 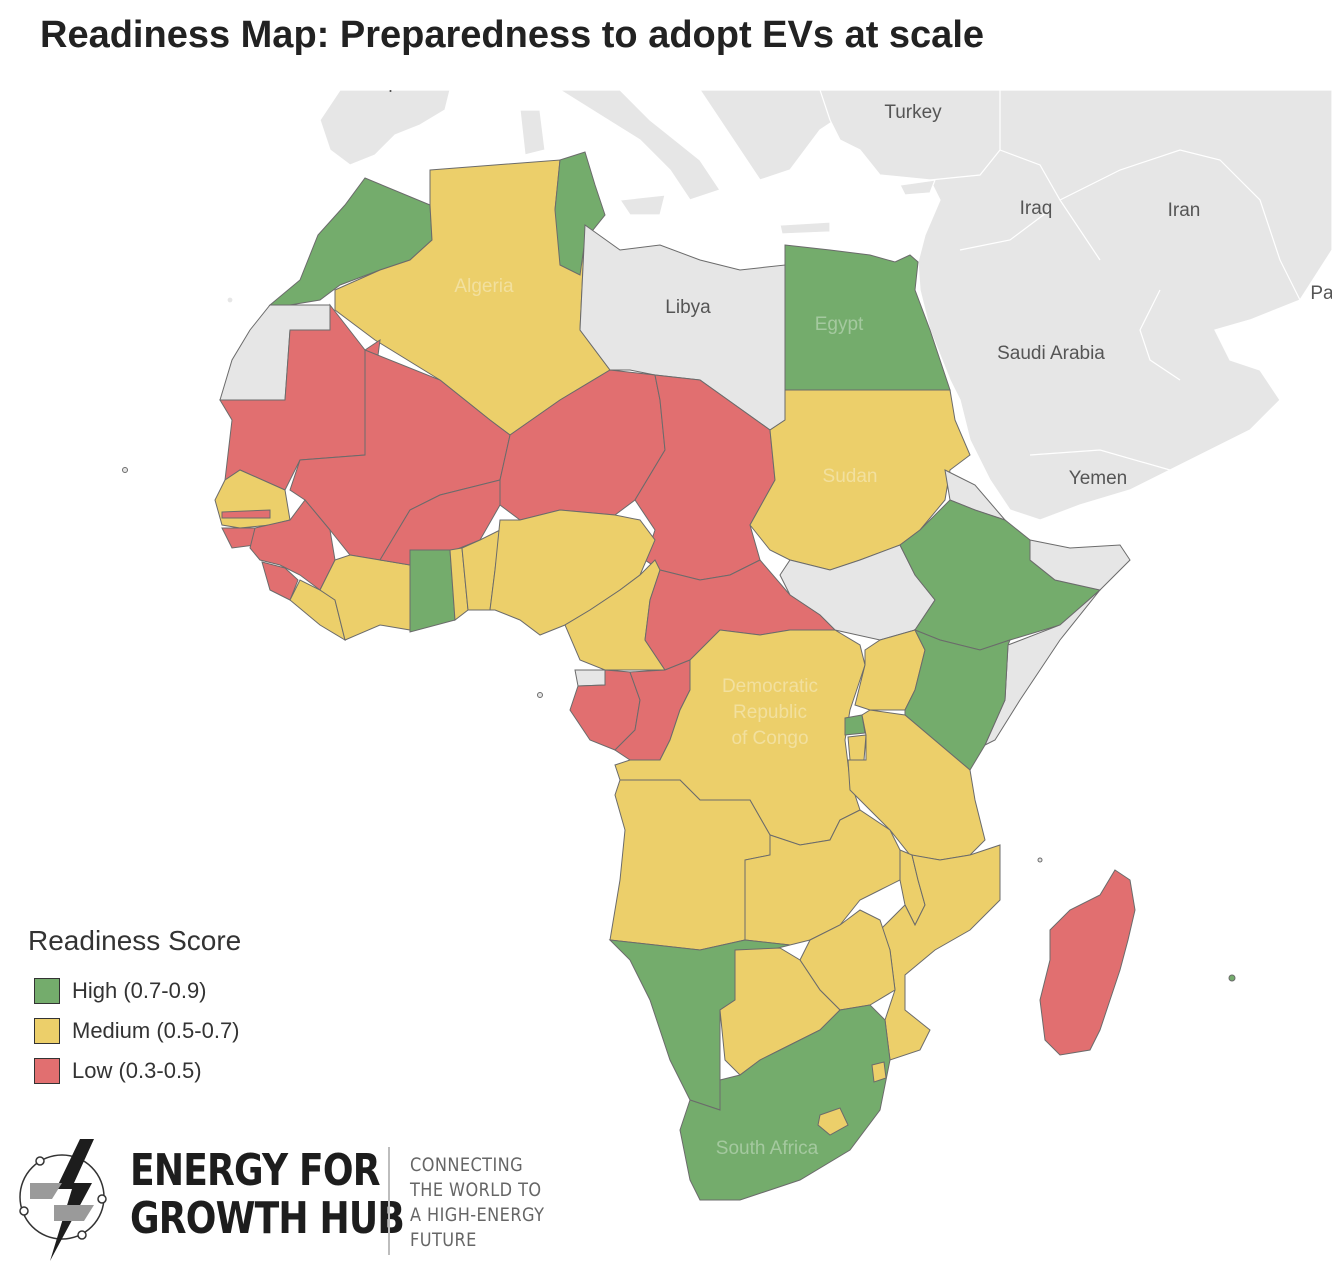 What do you see at coordinates (805, 228) in the screenshot?
I see `crete-land` at bounding box center [805, 228].